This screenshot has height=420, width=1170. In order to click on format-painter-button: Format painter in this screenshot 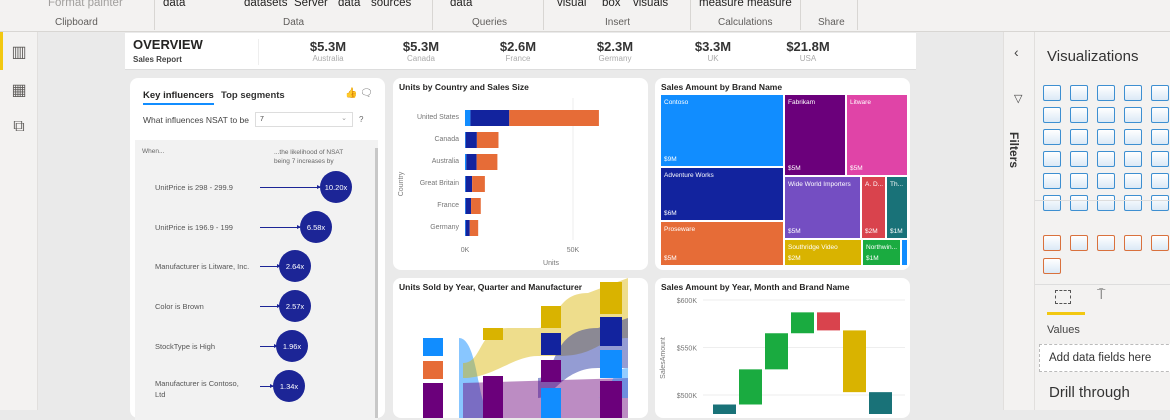, I will do `click(85, 4)`.